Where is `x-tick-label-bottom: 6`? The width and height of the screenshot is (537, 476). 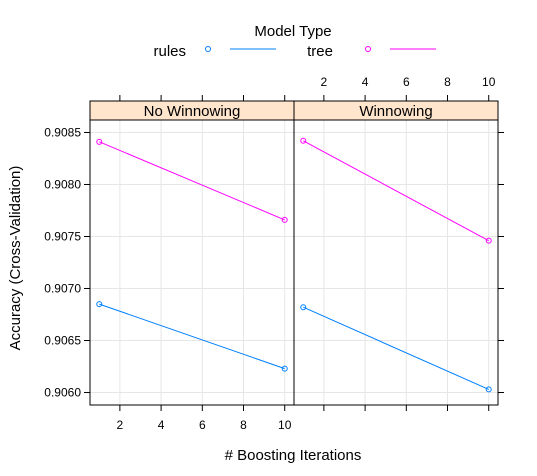 x-tick-label-bottom: 6 is located at coordinates (202, 425).